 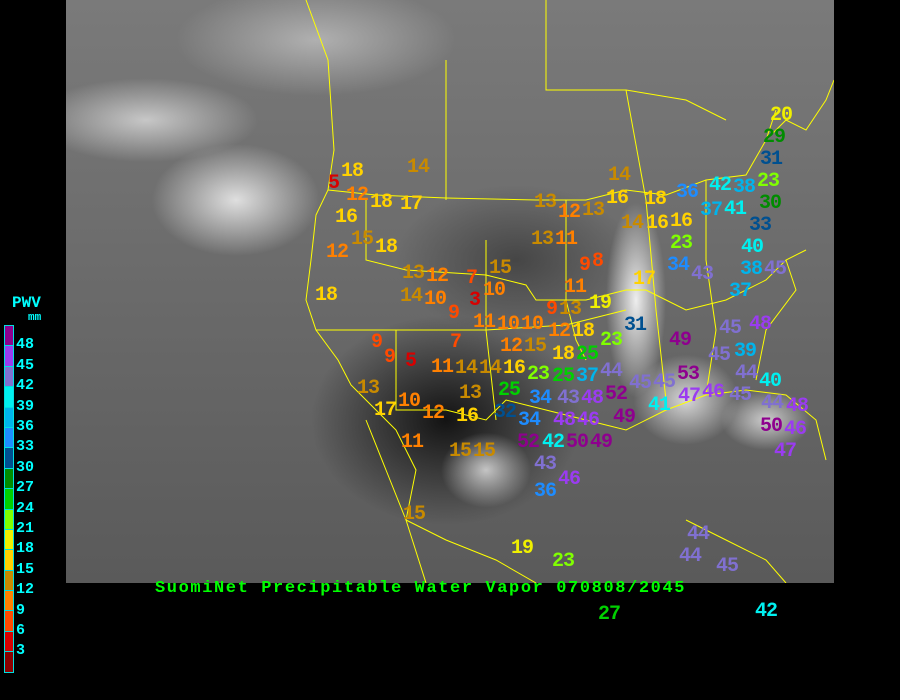 I want to click on legend-tick: 21, so click(x=25, y=528).